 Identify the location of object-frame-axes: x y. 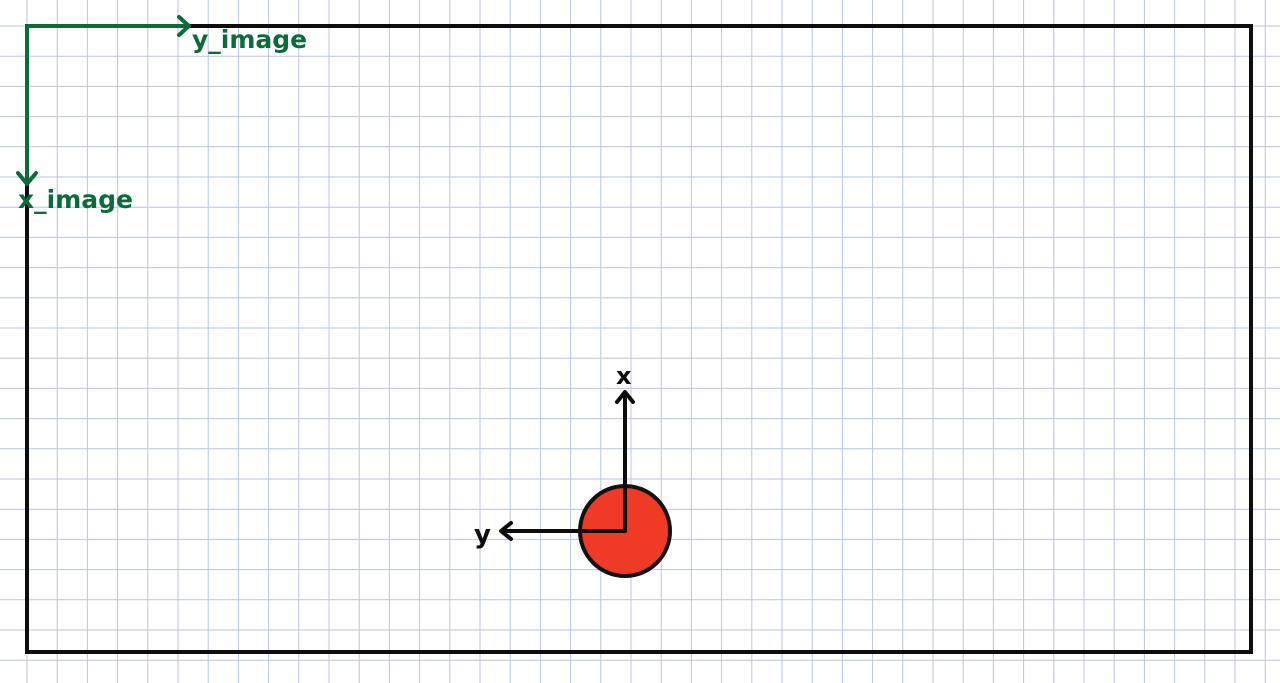
(554, 456).